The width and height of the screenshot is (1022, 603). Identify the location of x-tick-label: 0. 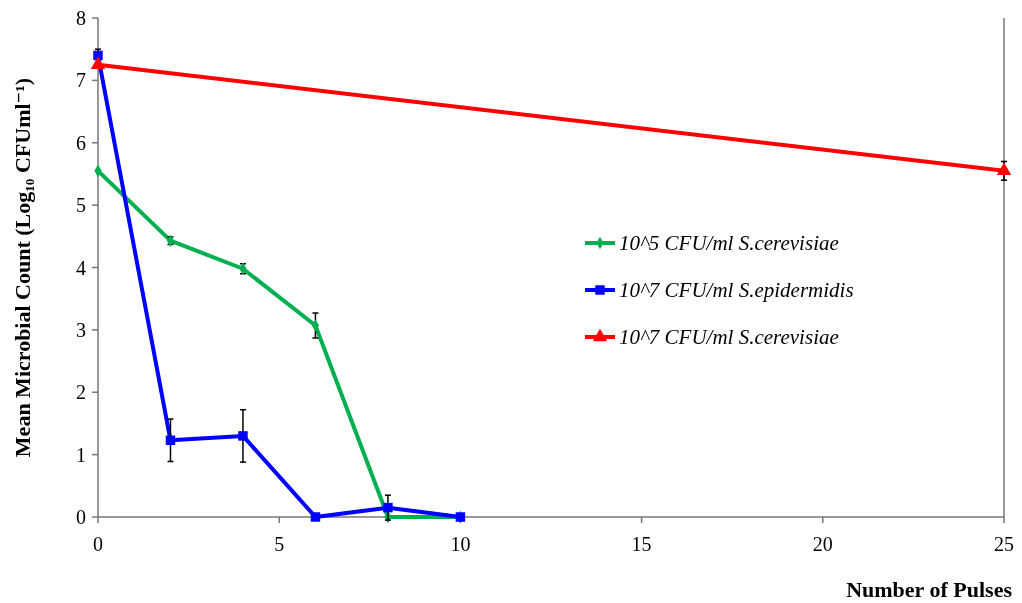
(98, 544).